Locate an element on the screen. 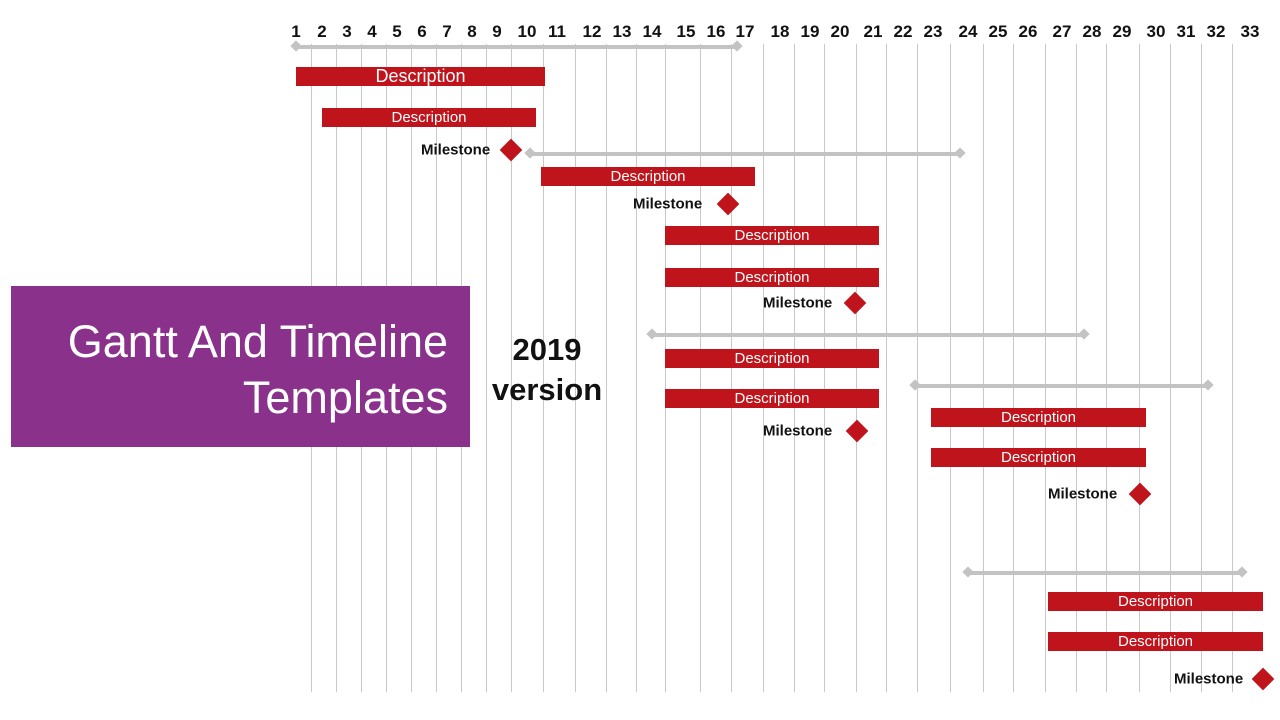  version-label: 2019 version is located at coordinates (547, 369).